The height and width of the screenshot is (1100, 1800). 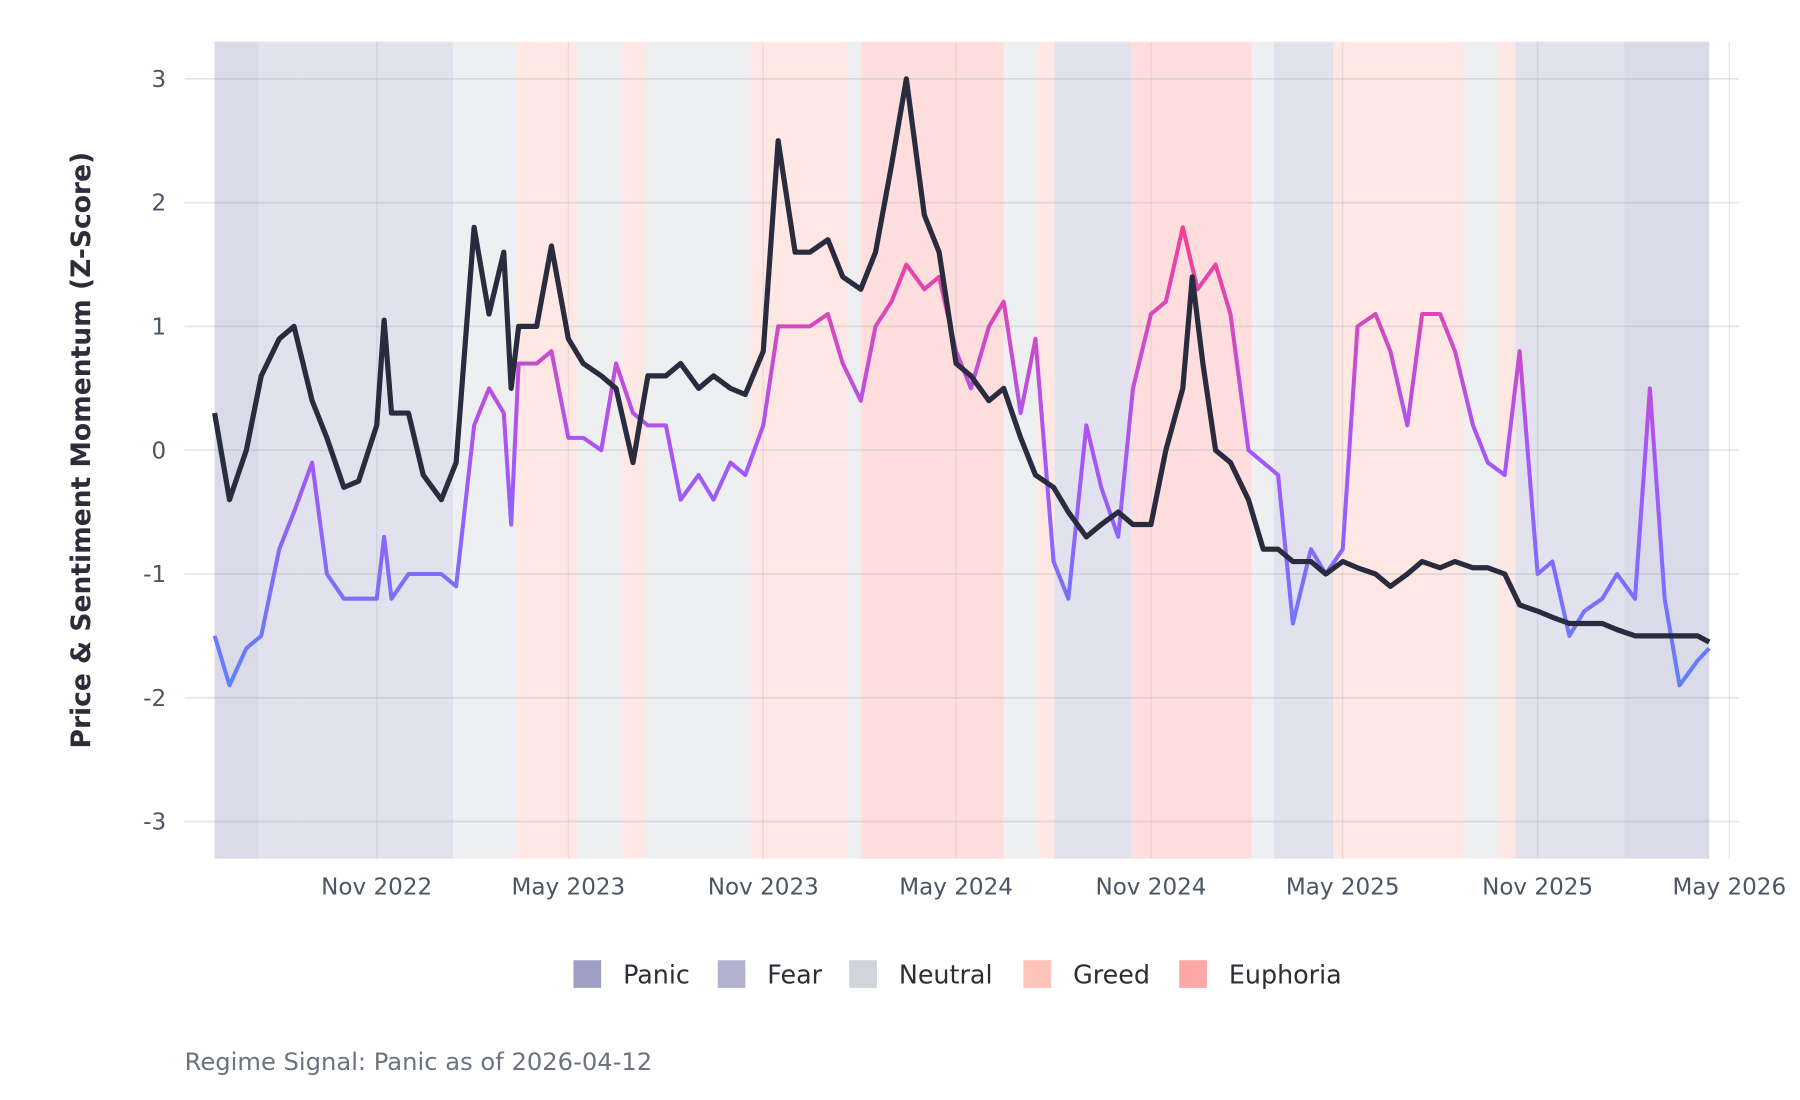 I want to click on legend-label-panic: Panic, so click(x=656, y=974).